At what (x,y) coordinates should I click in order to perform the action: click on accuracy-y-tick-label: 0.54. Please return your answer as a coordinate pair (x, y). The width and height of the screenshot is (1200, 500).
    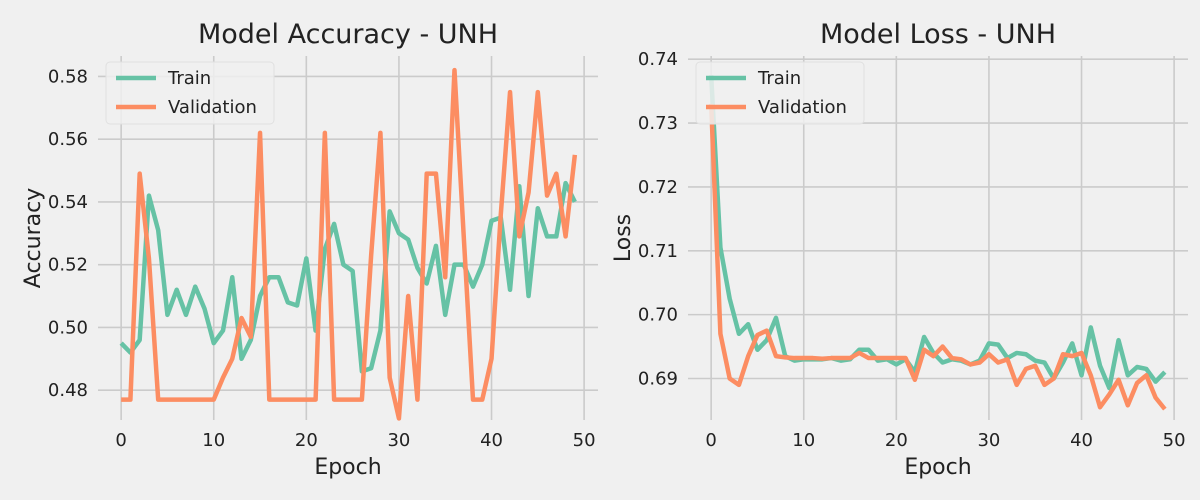
    Looking at the image, I should click on (68, 202).